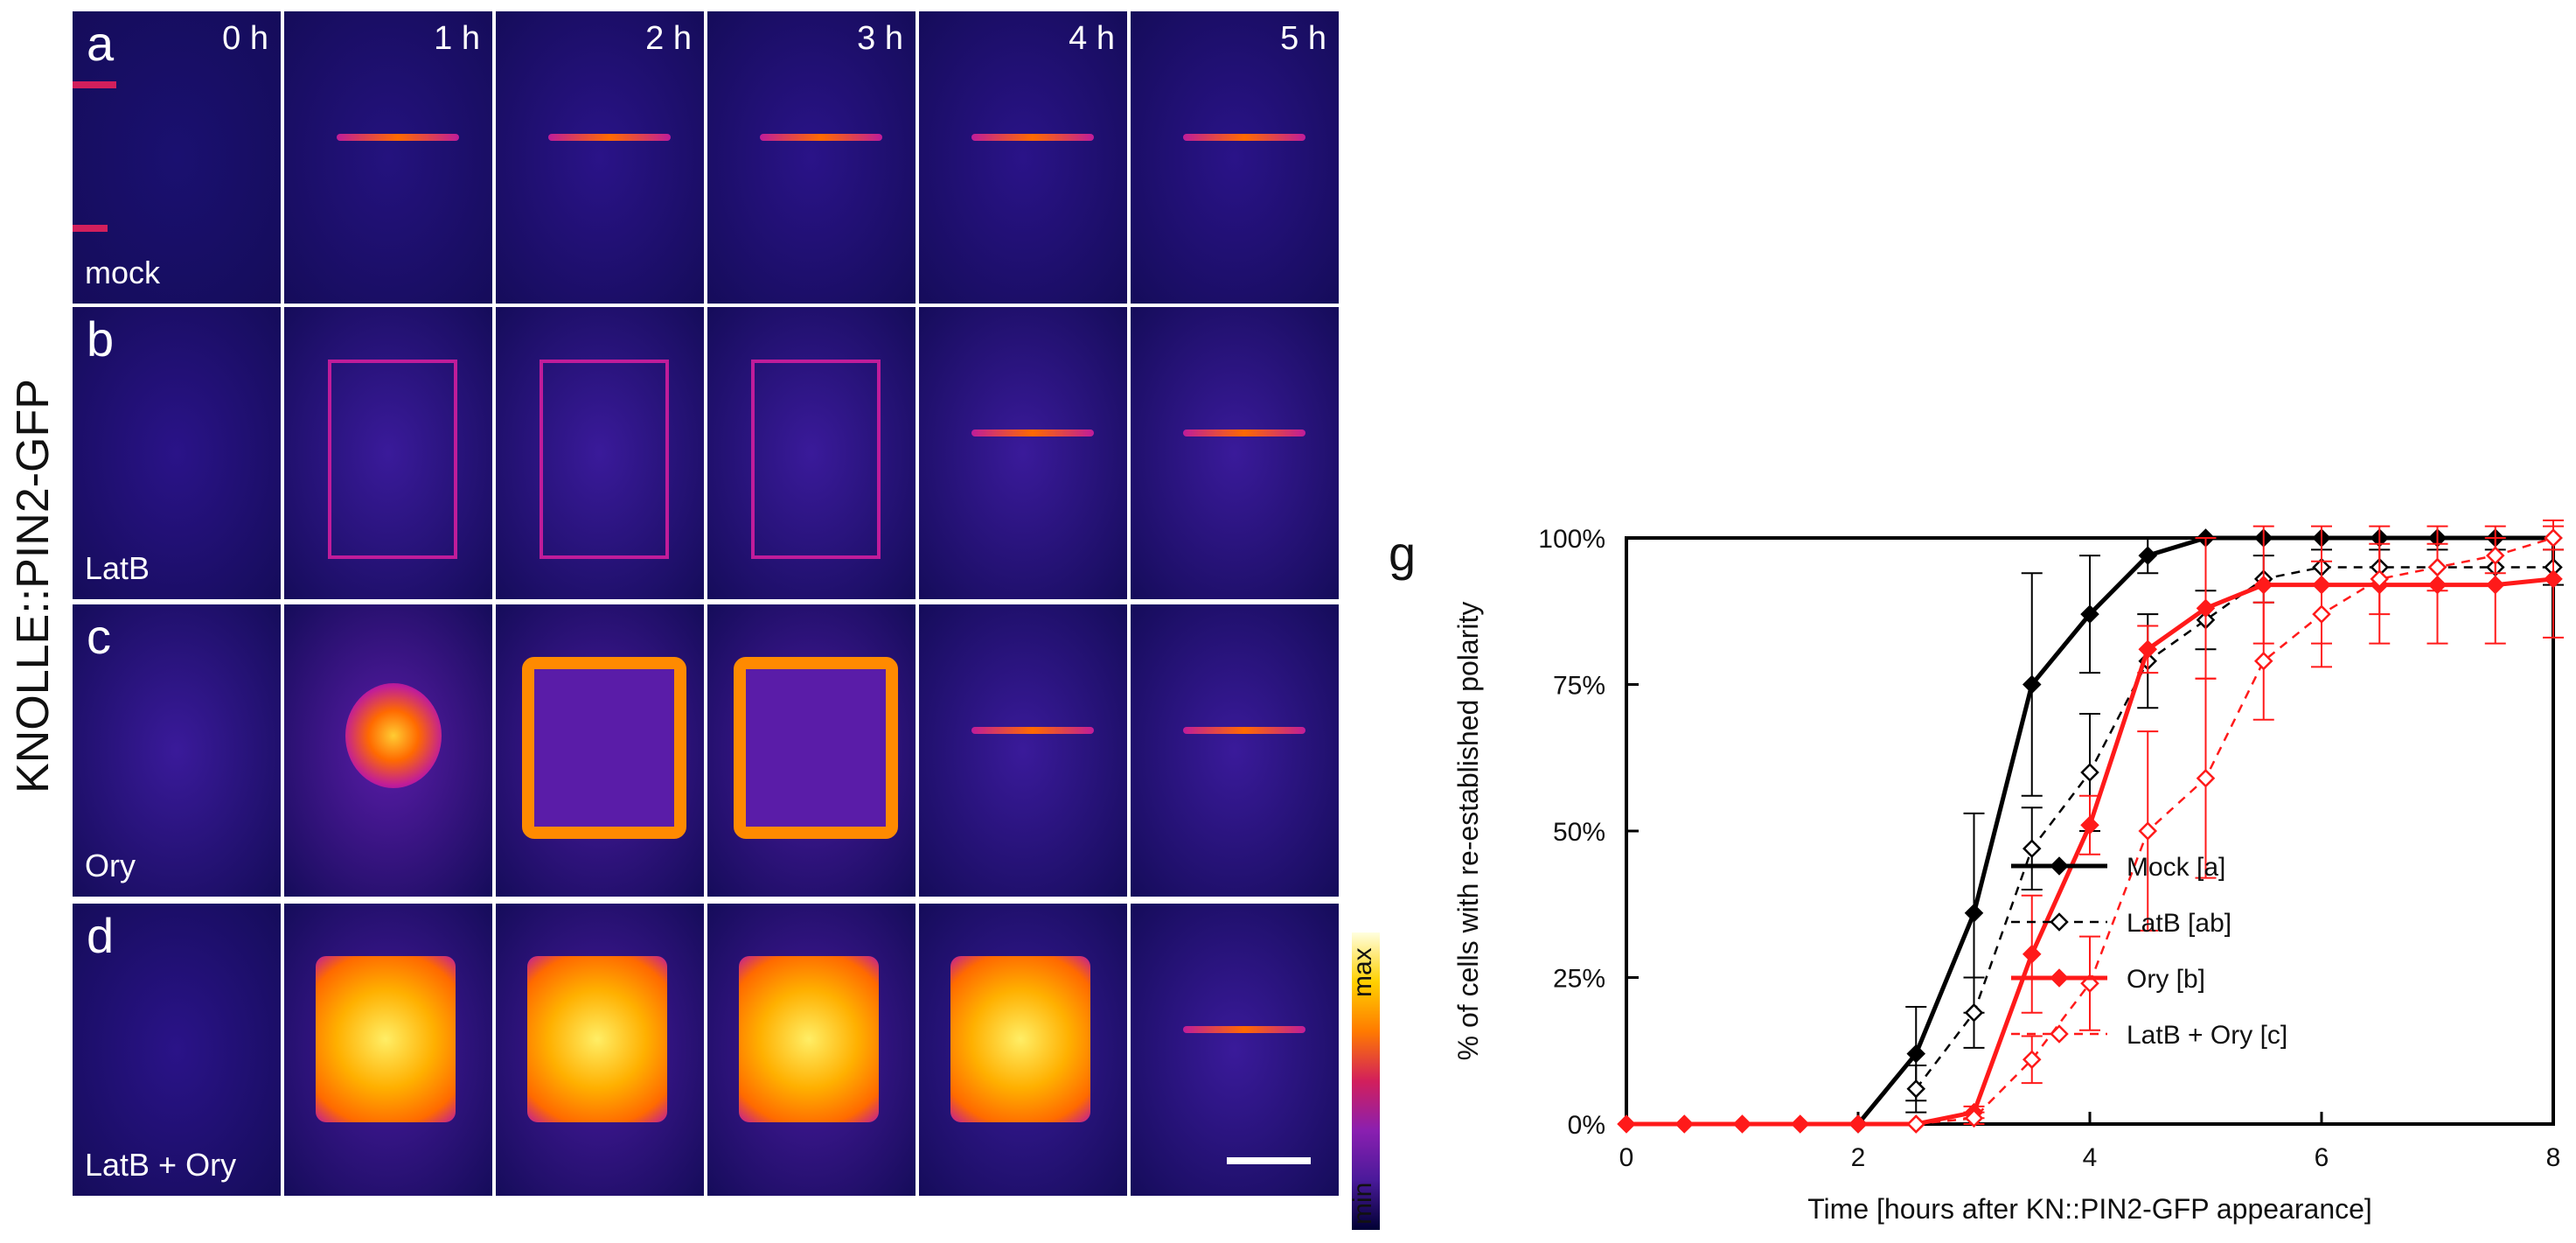  What do you see at coordinates (600, 157) in the screenshot?
I see `micrograph-a-2: 2 h` at bounding box center [600, 157].